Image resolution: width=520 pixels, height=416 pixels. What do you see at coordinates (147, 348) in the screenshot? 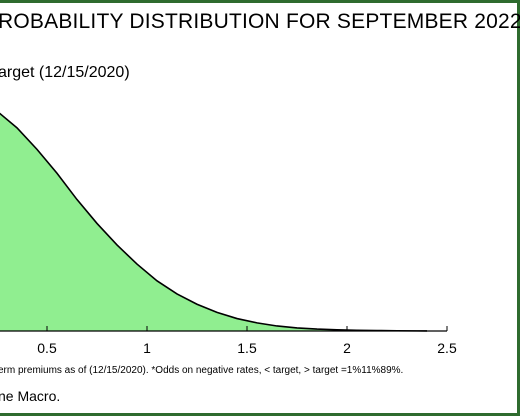
I see `x-tick-label: 1` at bounding box center [147, 348].